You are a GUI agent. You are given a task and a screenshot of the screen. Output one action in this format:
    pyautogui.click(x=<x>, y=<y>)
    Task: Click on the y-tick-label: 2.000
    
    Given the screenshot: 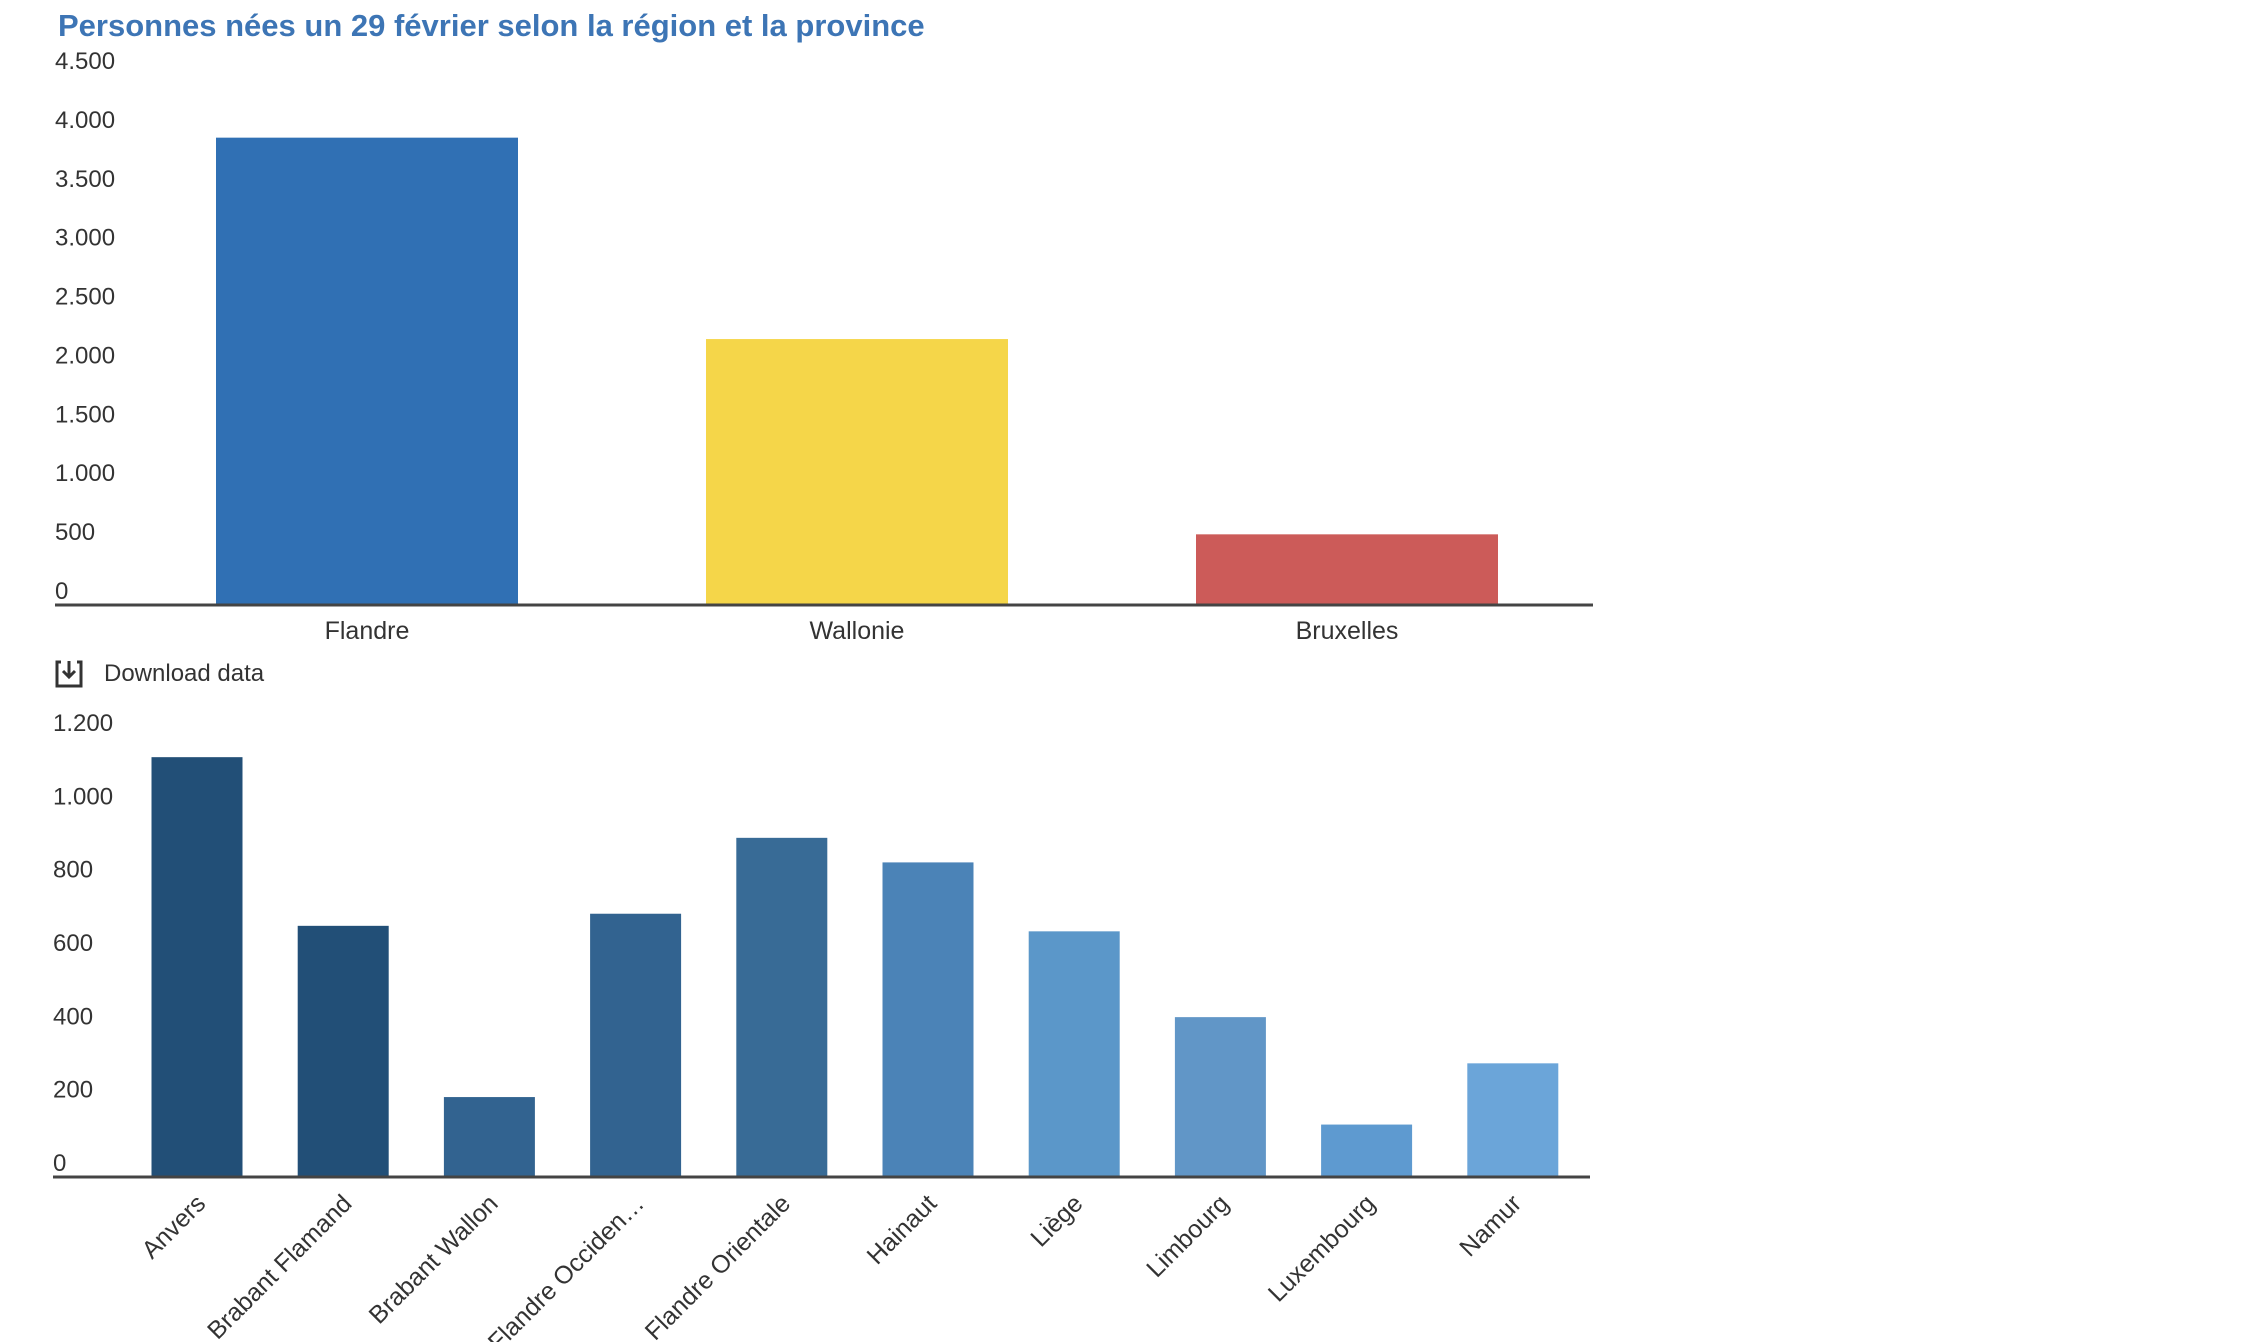 What is the action you would take?
    pyautogui.click(x=85, y=355)
    